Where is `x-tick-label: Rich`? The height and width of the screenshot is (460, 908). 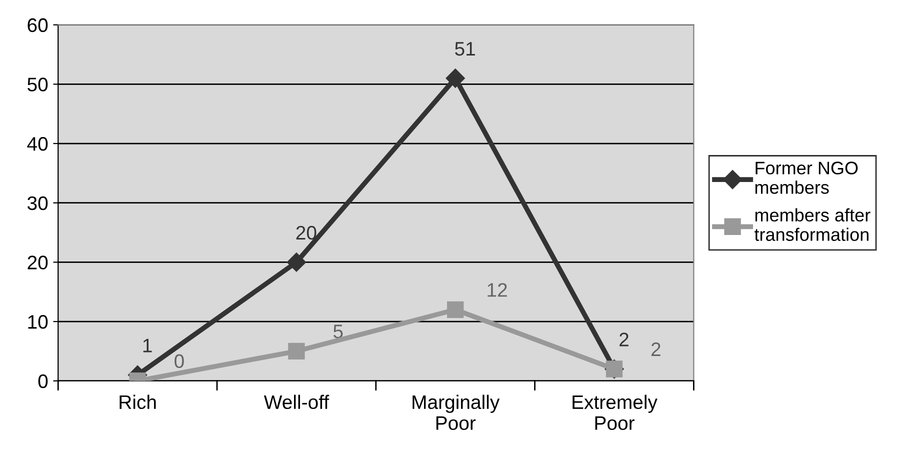 x-tick-label: Rich is located at coordinates (138, 402).